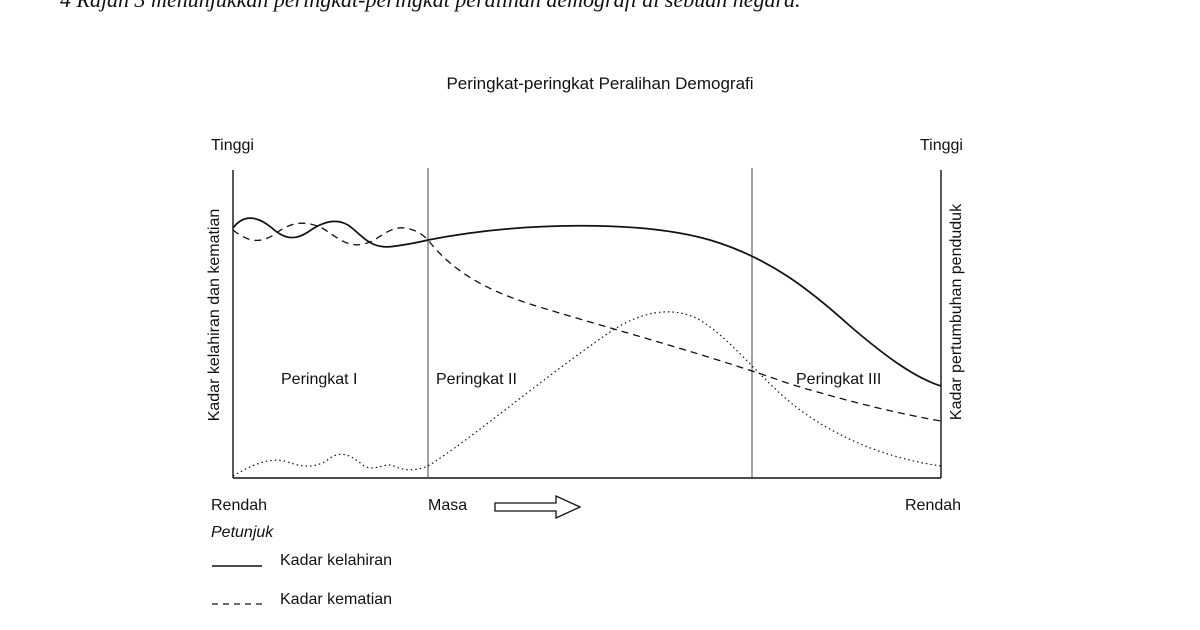  What do you see at coordinates (239, 505) in the screenshot?
I see `left-axis-bottom-label: Rendah` at bounding box center [239, 505].